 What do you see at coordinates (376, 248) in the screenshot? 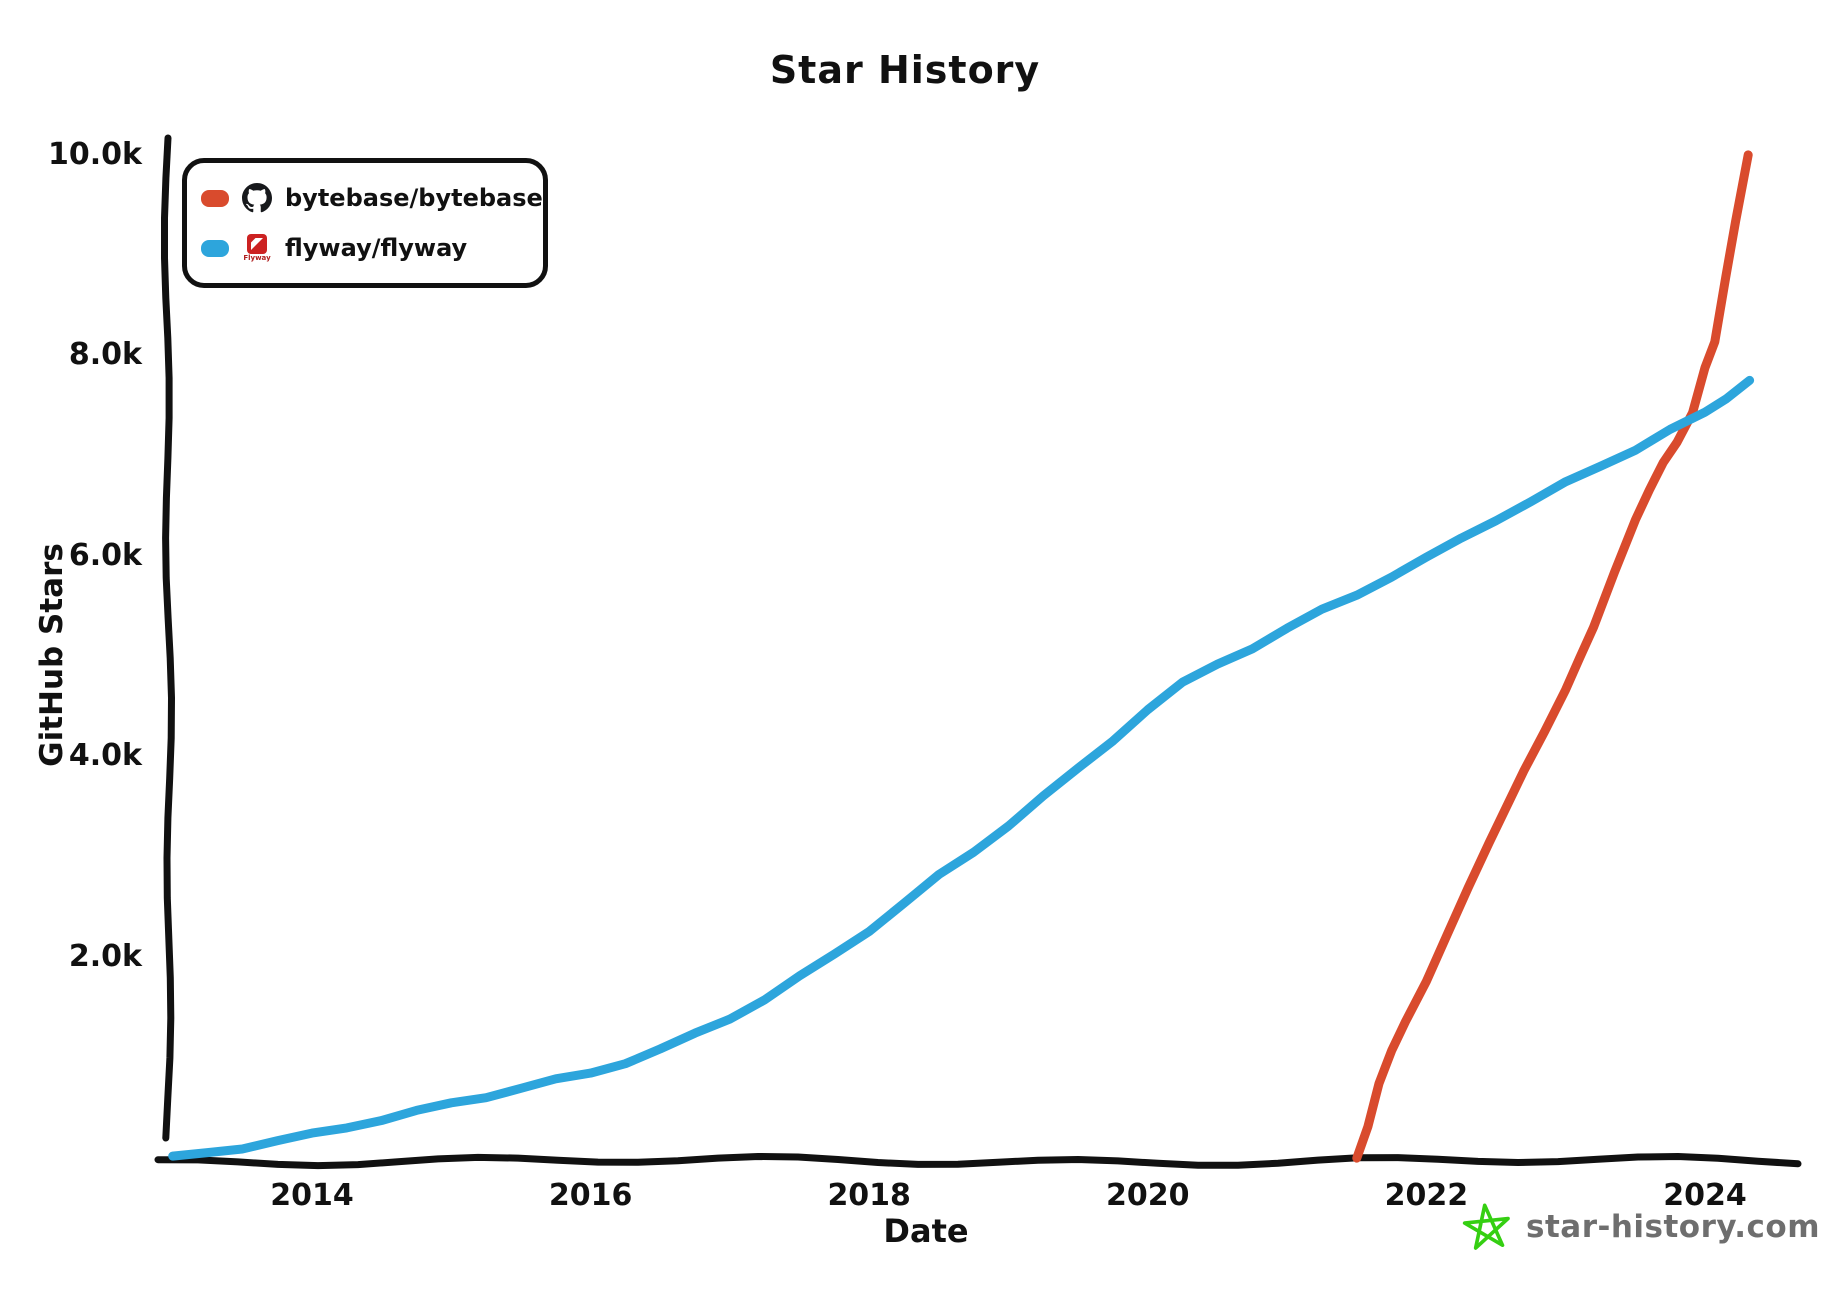
I see `legend-label: flyway/flyway` at bounding box center [376, 248].